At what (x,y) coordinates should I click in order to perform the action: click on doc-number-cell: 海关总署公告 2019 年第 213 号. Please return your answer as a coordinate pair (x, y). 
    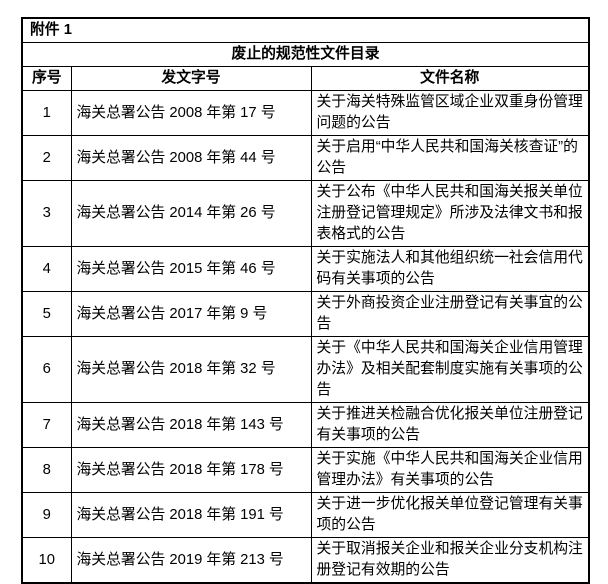
    Looking at the image, I should click on (191, 560).